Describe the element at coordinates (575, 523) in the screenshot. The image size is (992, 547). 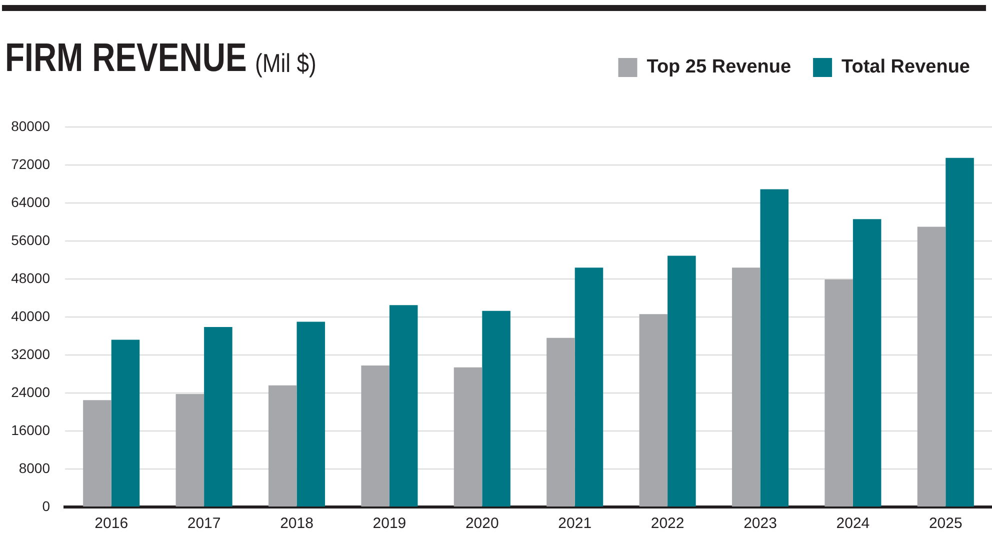
I see `x-tick-label: 2021` at that location.